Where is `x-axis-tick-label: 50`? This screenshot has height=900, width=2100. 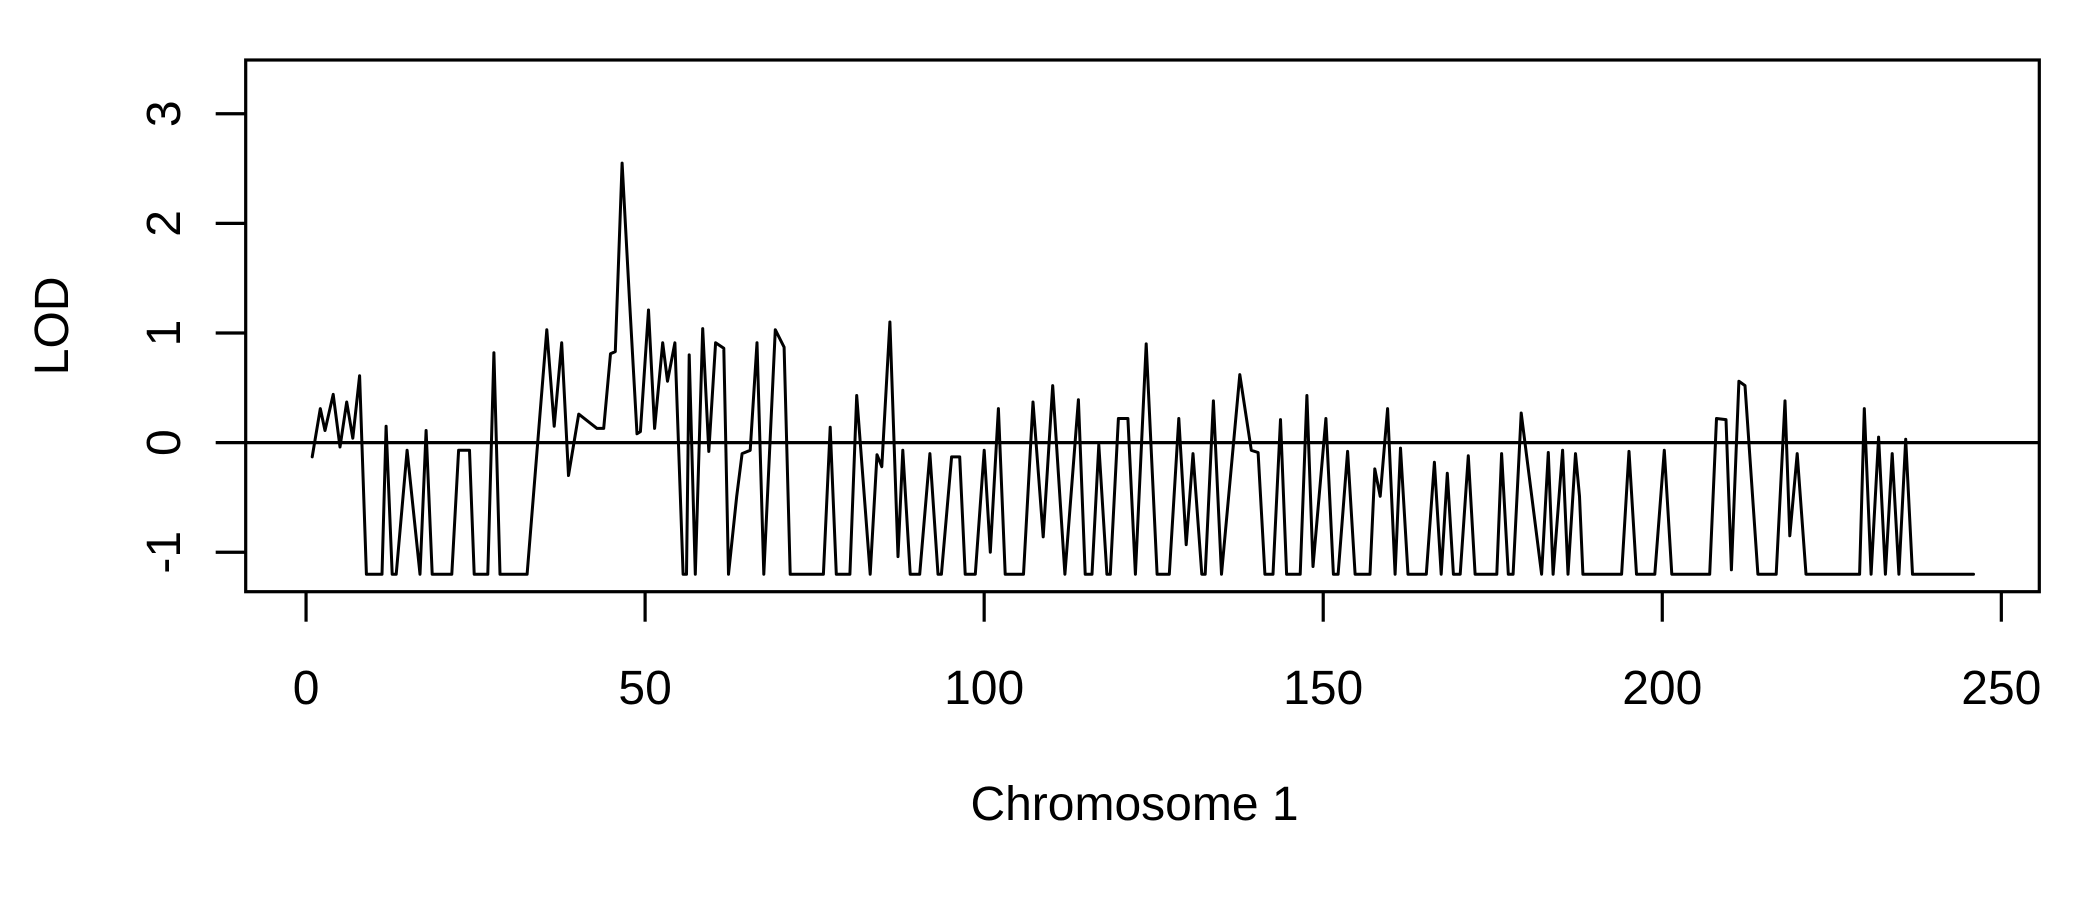 x-axis-tick-label: 50 is located at coordinates (644, 688).